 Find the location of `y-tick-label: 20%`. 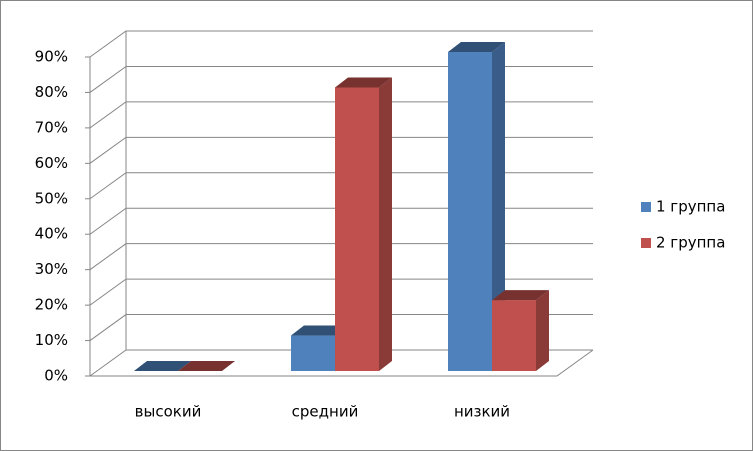

y-tick-label: 20% is located at coordinates (51, 305).